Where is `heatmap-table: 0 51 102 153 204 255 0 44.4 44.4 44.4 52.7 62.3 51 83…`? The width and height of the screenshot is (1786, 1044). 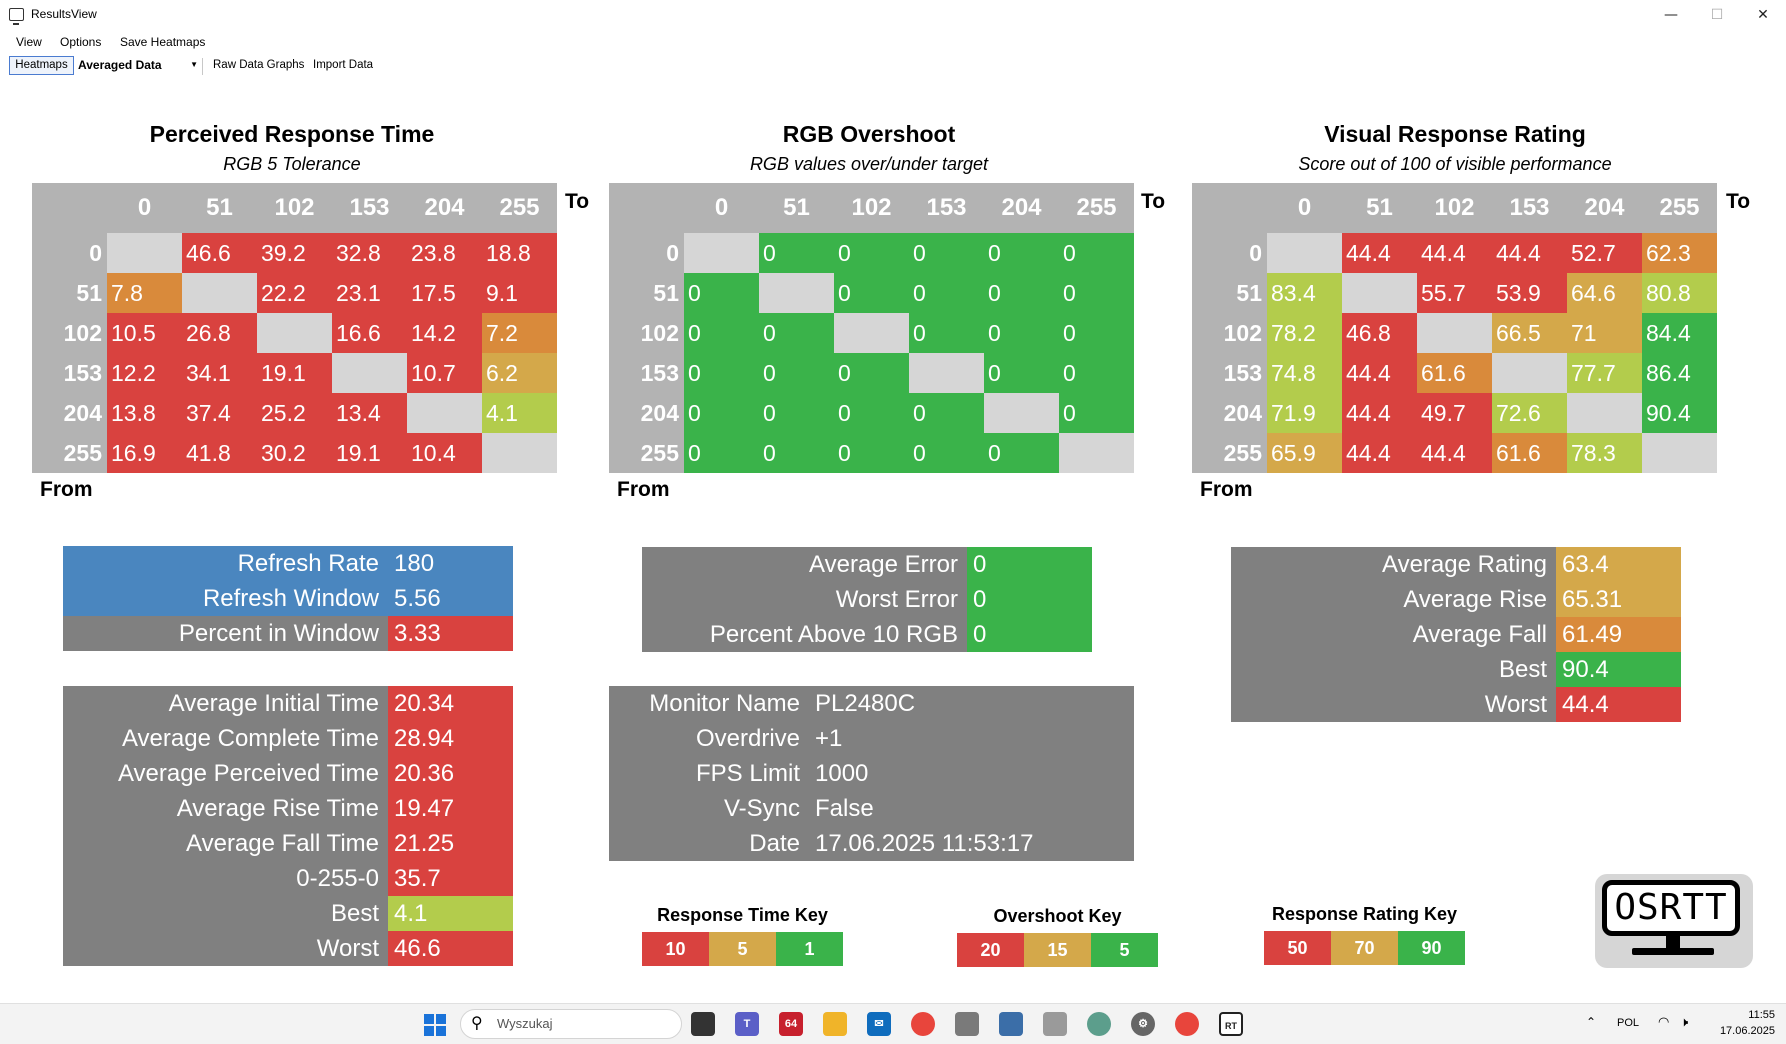
heatmap-table: 0 51 102 153 204 255 0 44.4 44.4 44.4 52.7 62.3 51 83… is located at coordinates (1454, 328).